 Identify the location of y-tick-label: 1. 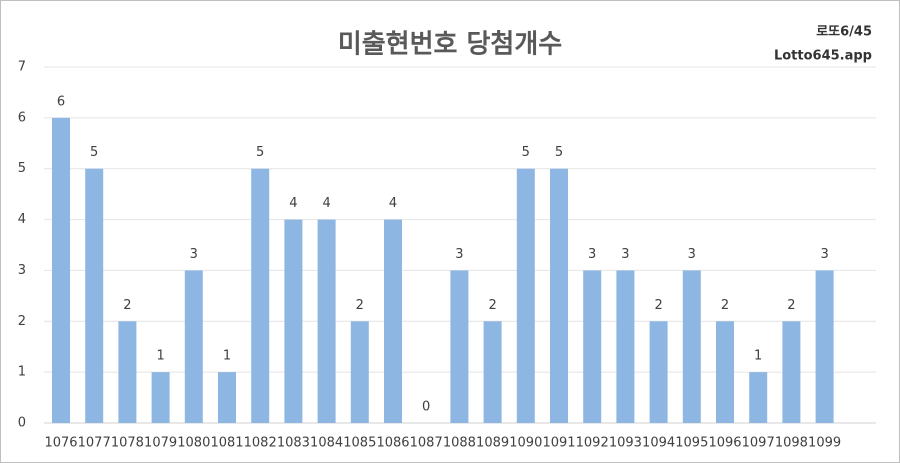
(22, 372).